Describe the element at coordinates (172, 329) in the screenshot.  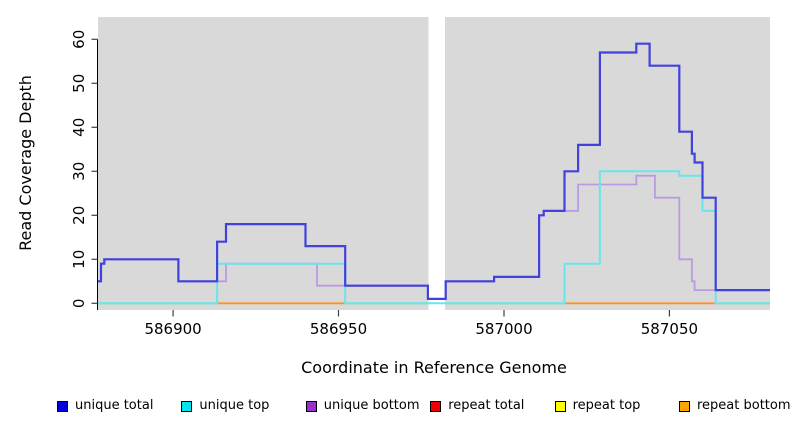
I see `x-tick-label: 586900` at that location.